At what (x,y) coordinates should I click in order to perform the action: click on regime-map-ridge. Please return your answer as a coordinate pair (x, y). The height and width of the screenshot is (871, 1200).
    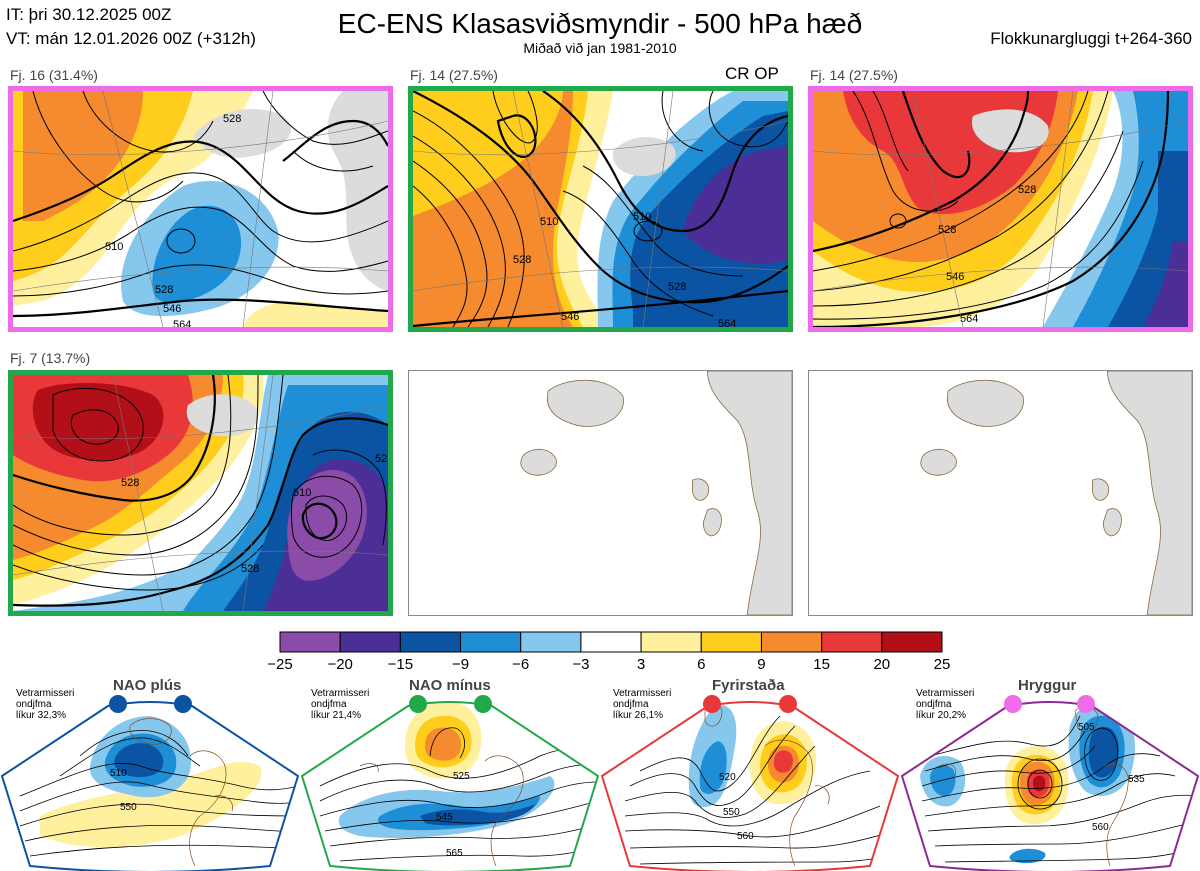
    Looking at the image, I should click on (1050, 783).